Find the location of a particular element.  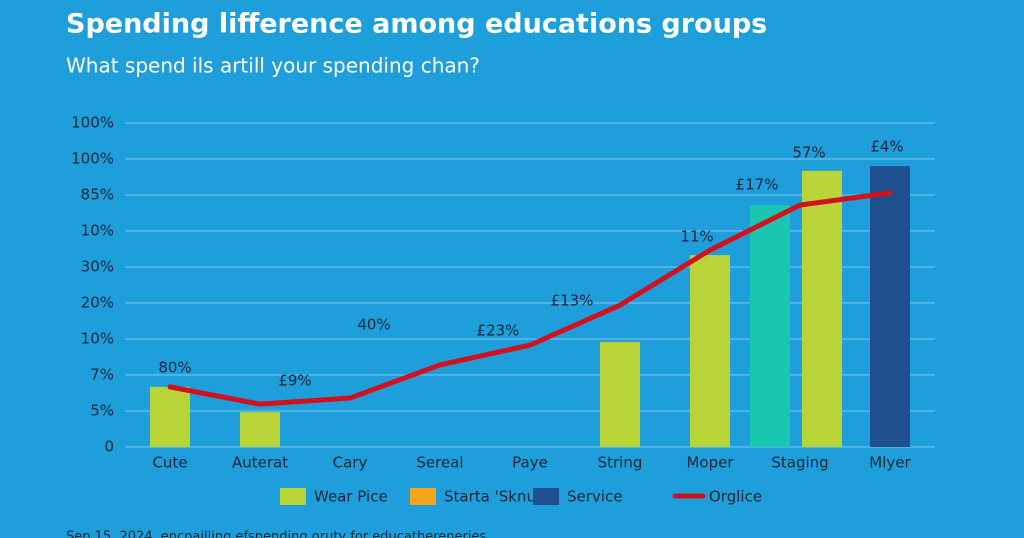

y-tick-label: 0 is located at coordinates (109, 447).